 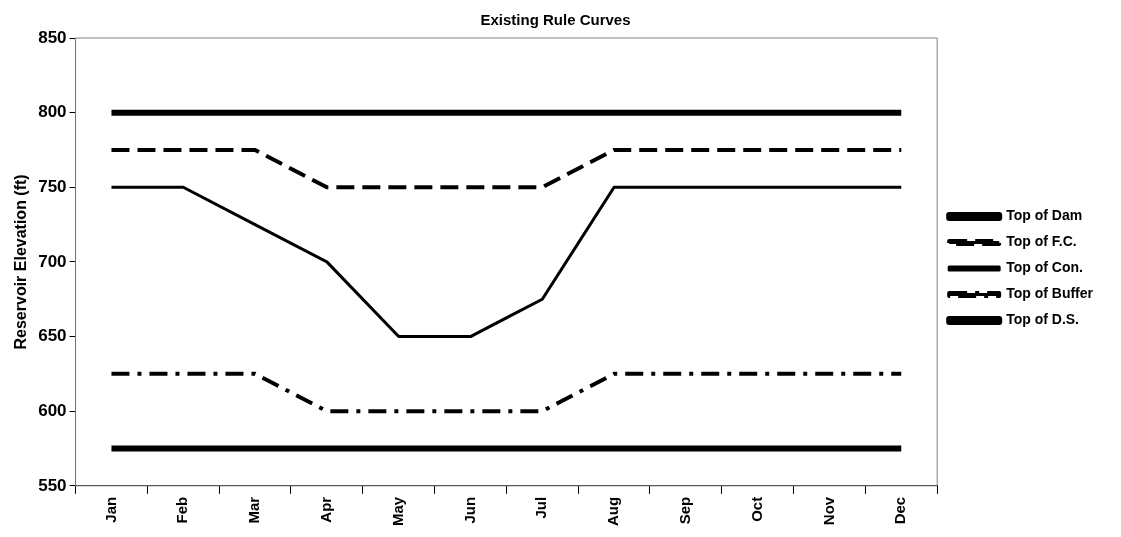 What do you see at coordinates (52, 261) in the screenshot?
I see `y-tick-label: 700` at bounding box center [52, 261].